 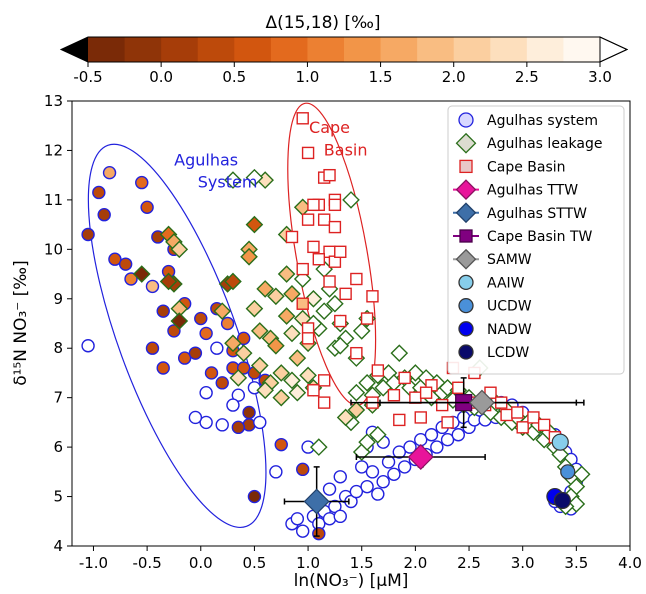 What do you see at coordinates (523, 563) in the screenshot?
I see `x-tick-label: 3.0` at bounding box center [523, 563].